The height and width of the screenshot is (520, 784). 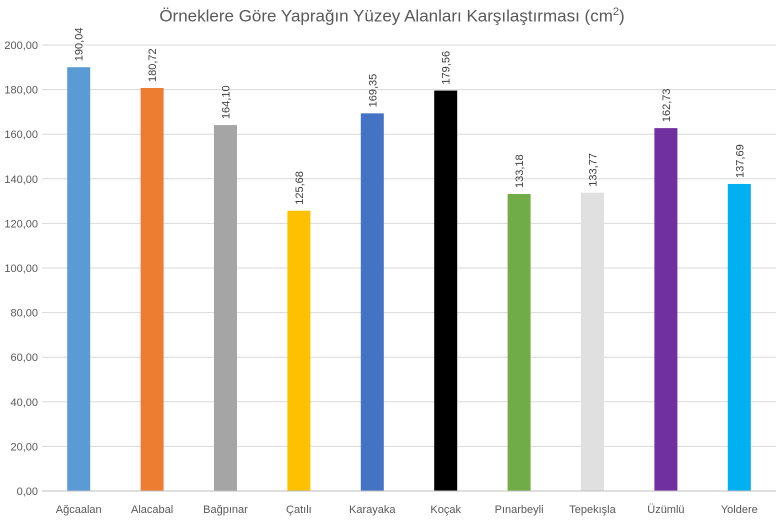 I want to click on x-tick-label: Yoldere, so click(x=739, y=510).